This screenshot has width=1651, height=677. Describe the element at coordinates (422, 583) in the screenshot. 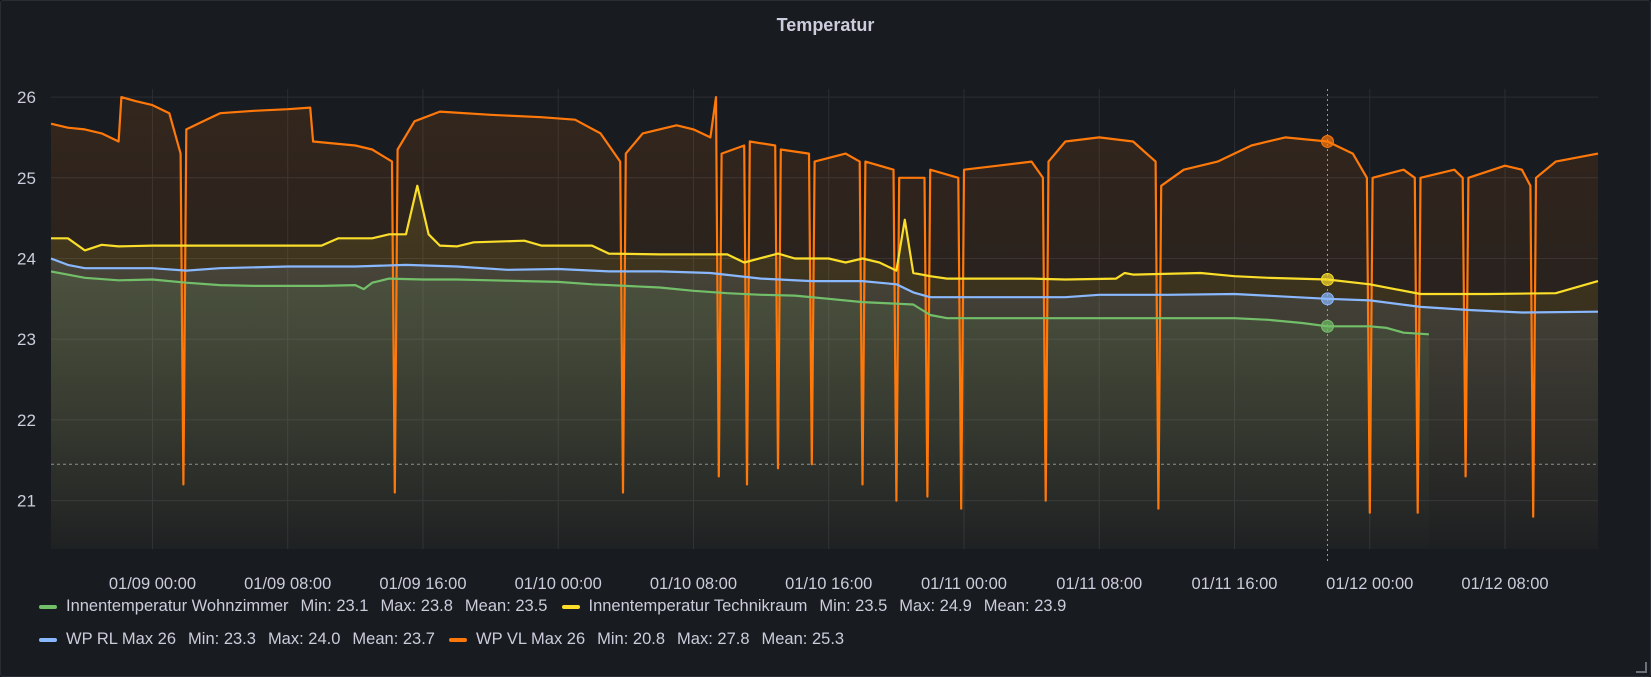

I see `x-tick-label: 01/09 16:00` at that location.